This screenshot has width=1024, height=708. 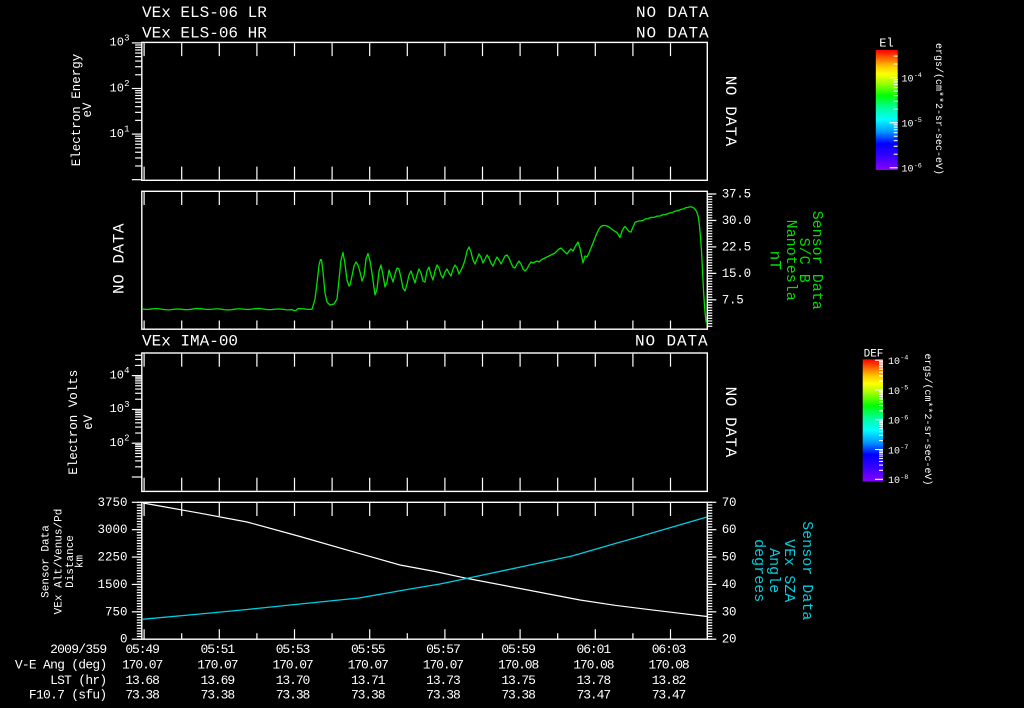 What do you see at coordinates (758, 570) in the screenshot?
I see `svg-text: degrees` at bounding box center [758, 570].